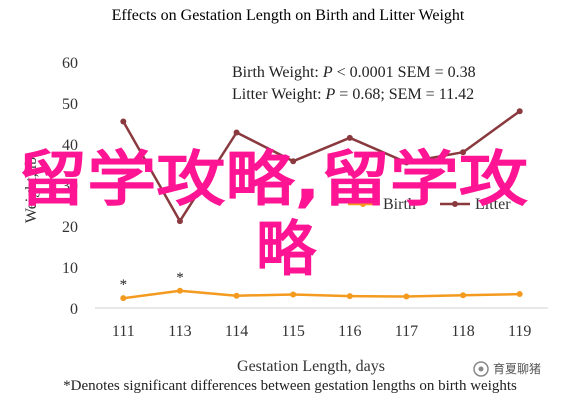  I want to click on legend-label-birth: Birth, so click(399, 204).